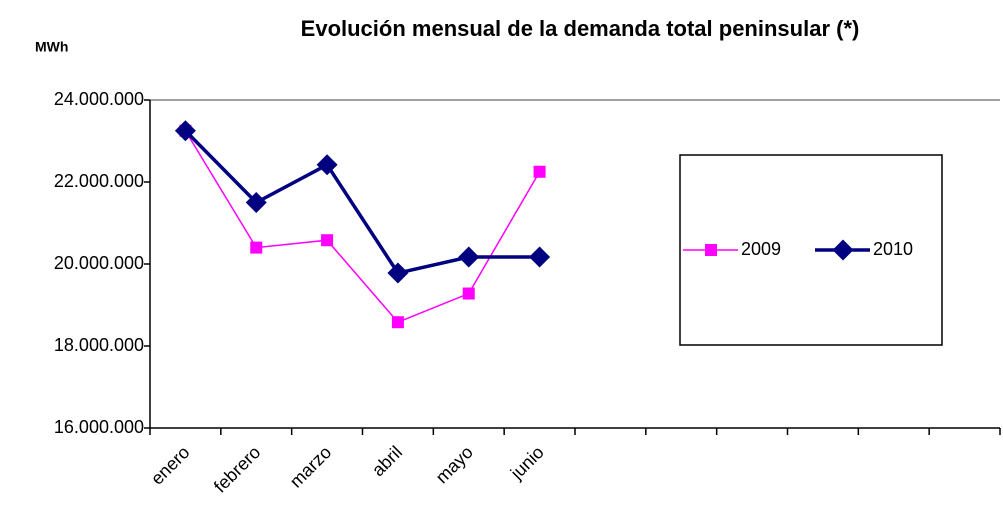 The height and width of the screenshot is (529, 1003). Describe the element at coordinates (237, 469) in the screenshot. I see `x-tick-label: febrero` at that location.